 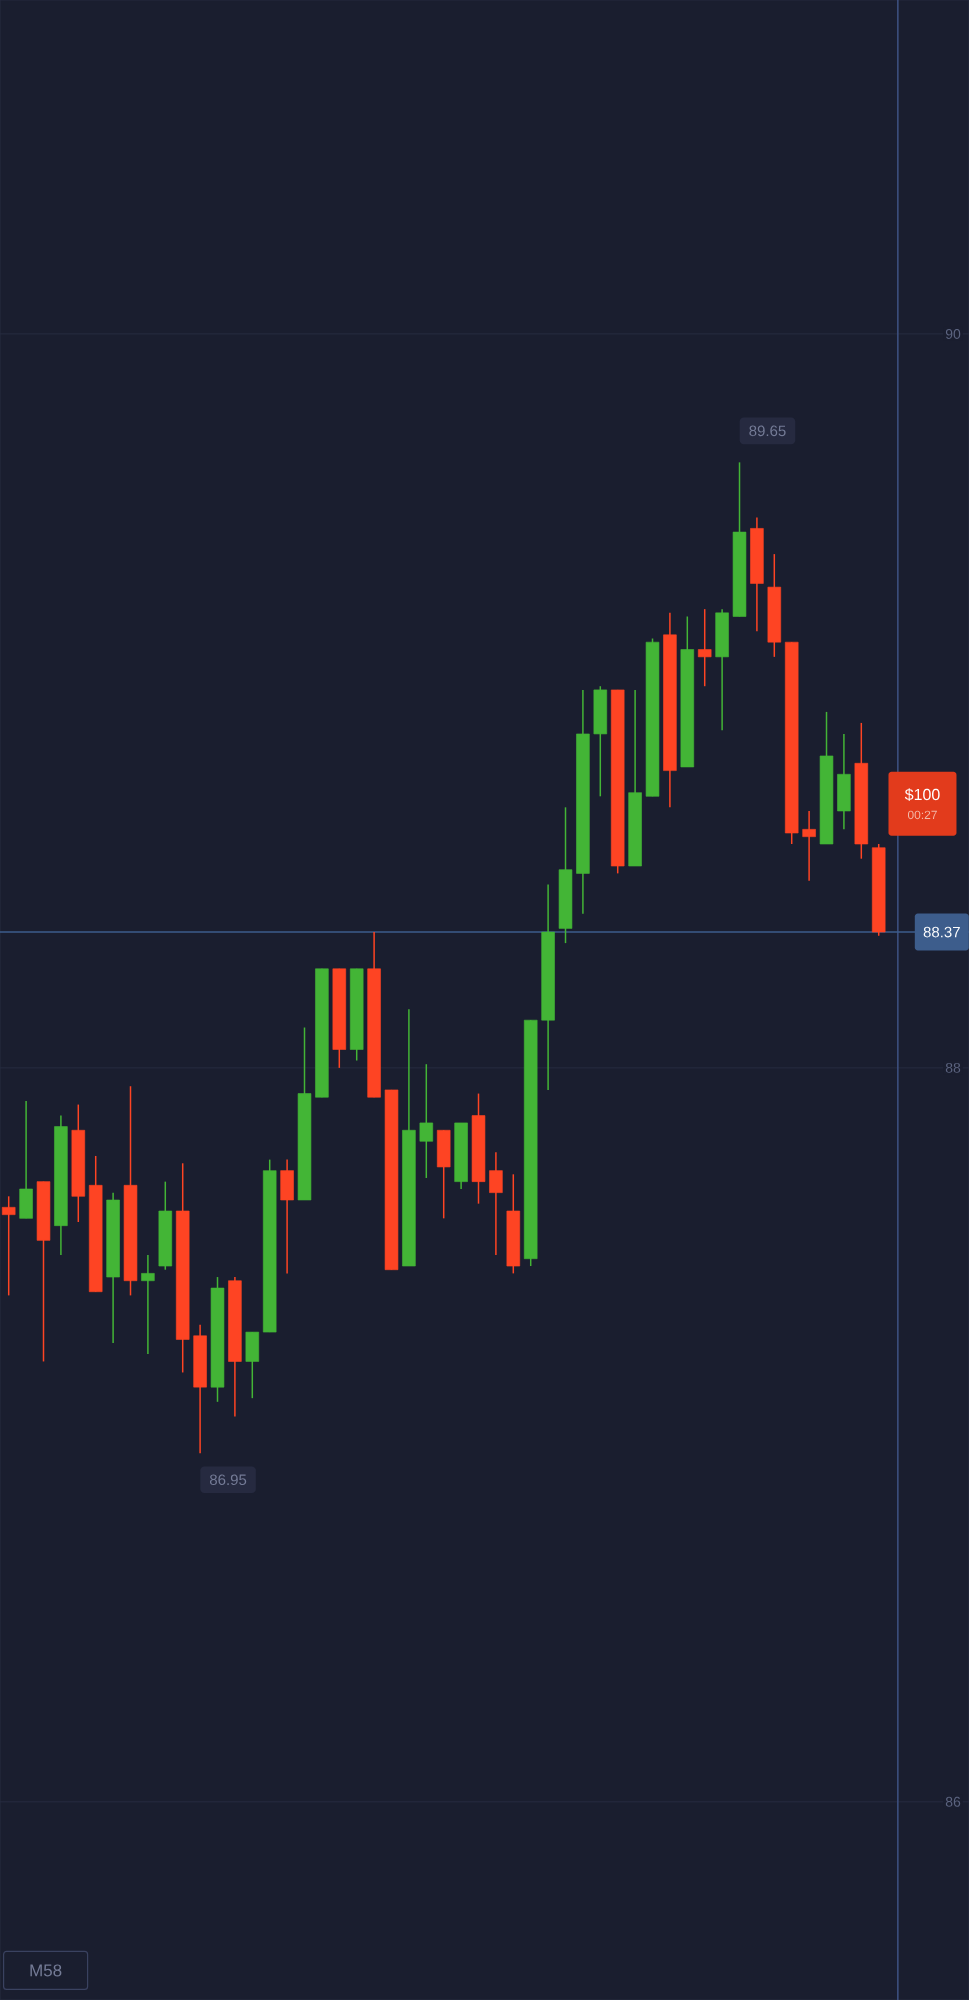 What do you see at coordinates (922, 795) in the screenshot?
I see `text: $100` at bounding box center [922, 795].